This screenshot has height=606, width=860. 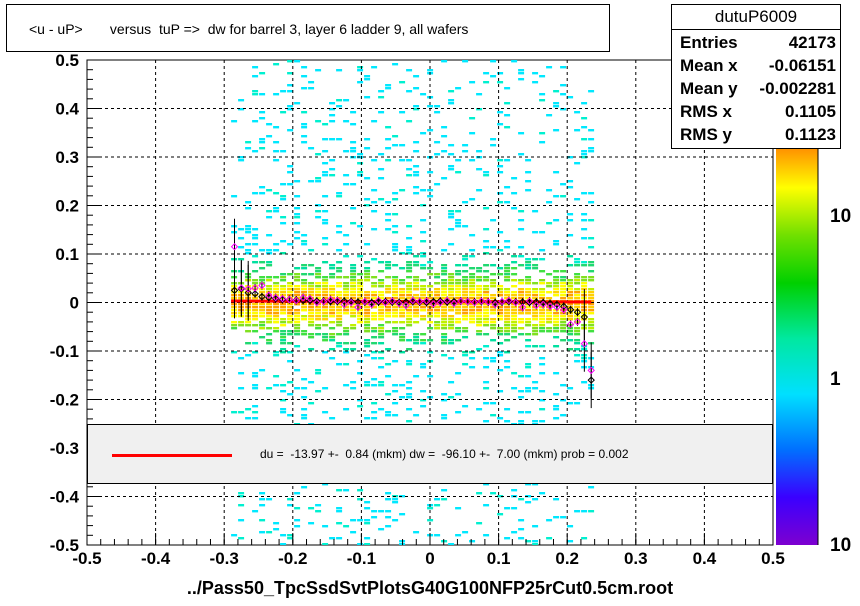 I want to click on y-tick-label: 0.5, so click(x=67, y=60).